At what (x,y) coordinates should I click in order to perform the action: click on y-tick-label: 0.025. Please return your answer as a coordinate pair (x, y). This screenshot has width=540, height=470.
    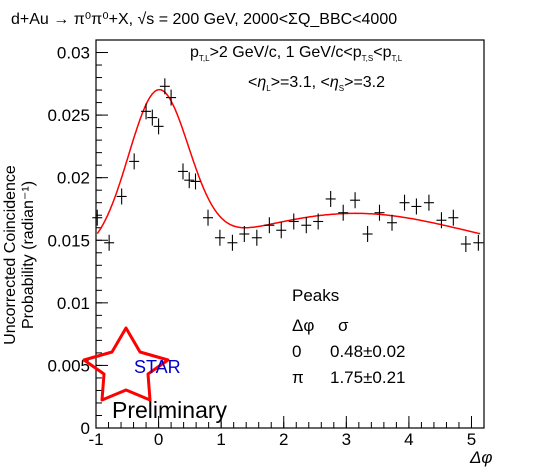
    Looking at the image, I should click on (68, 115).